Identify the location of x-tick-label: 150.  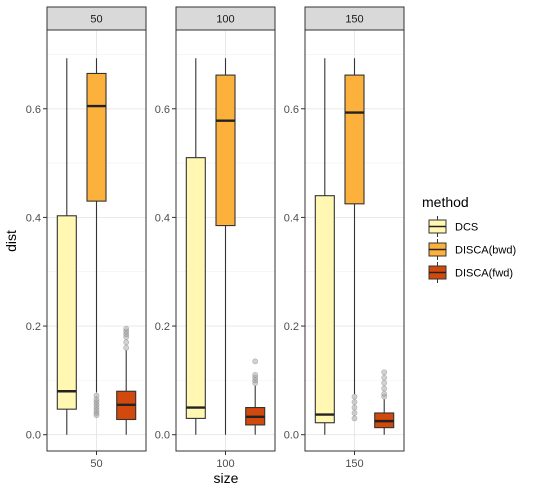
(354, 464).